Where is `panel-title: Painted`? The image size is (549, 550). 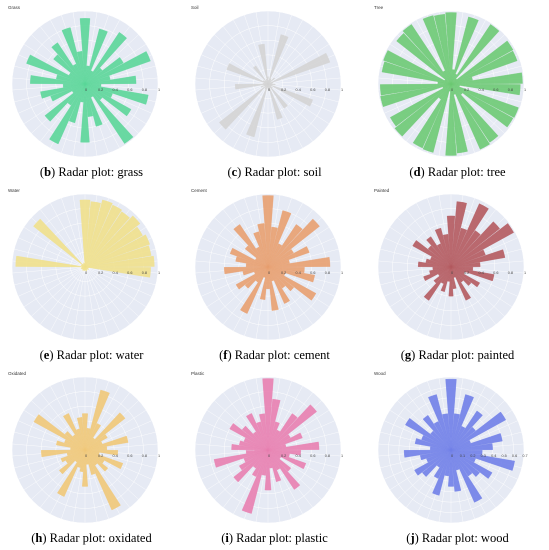
panel-title: Painted is located at coordinates (382, 190).